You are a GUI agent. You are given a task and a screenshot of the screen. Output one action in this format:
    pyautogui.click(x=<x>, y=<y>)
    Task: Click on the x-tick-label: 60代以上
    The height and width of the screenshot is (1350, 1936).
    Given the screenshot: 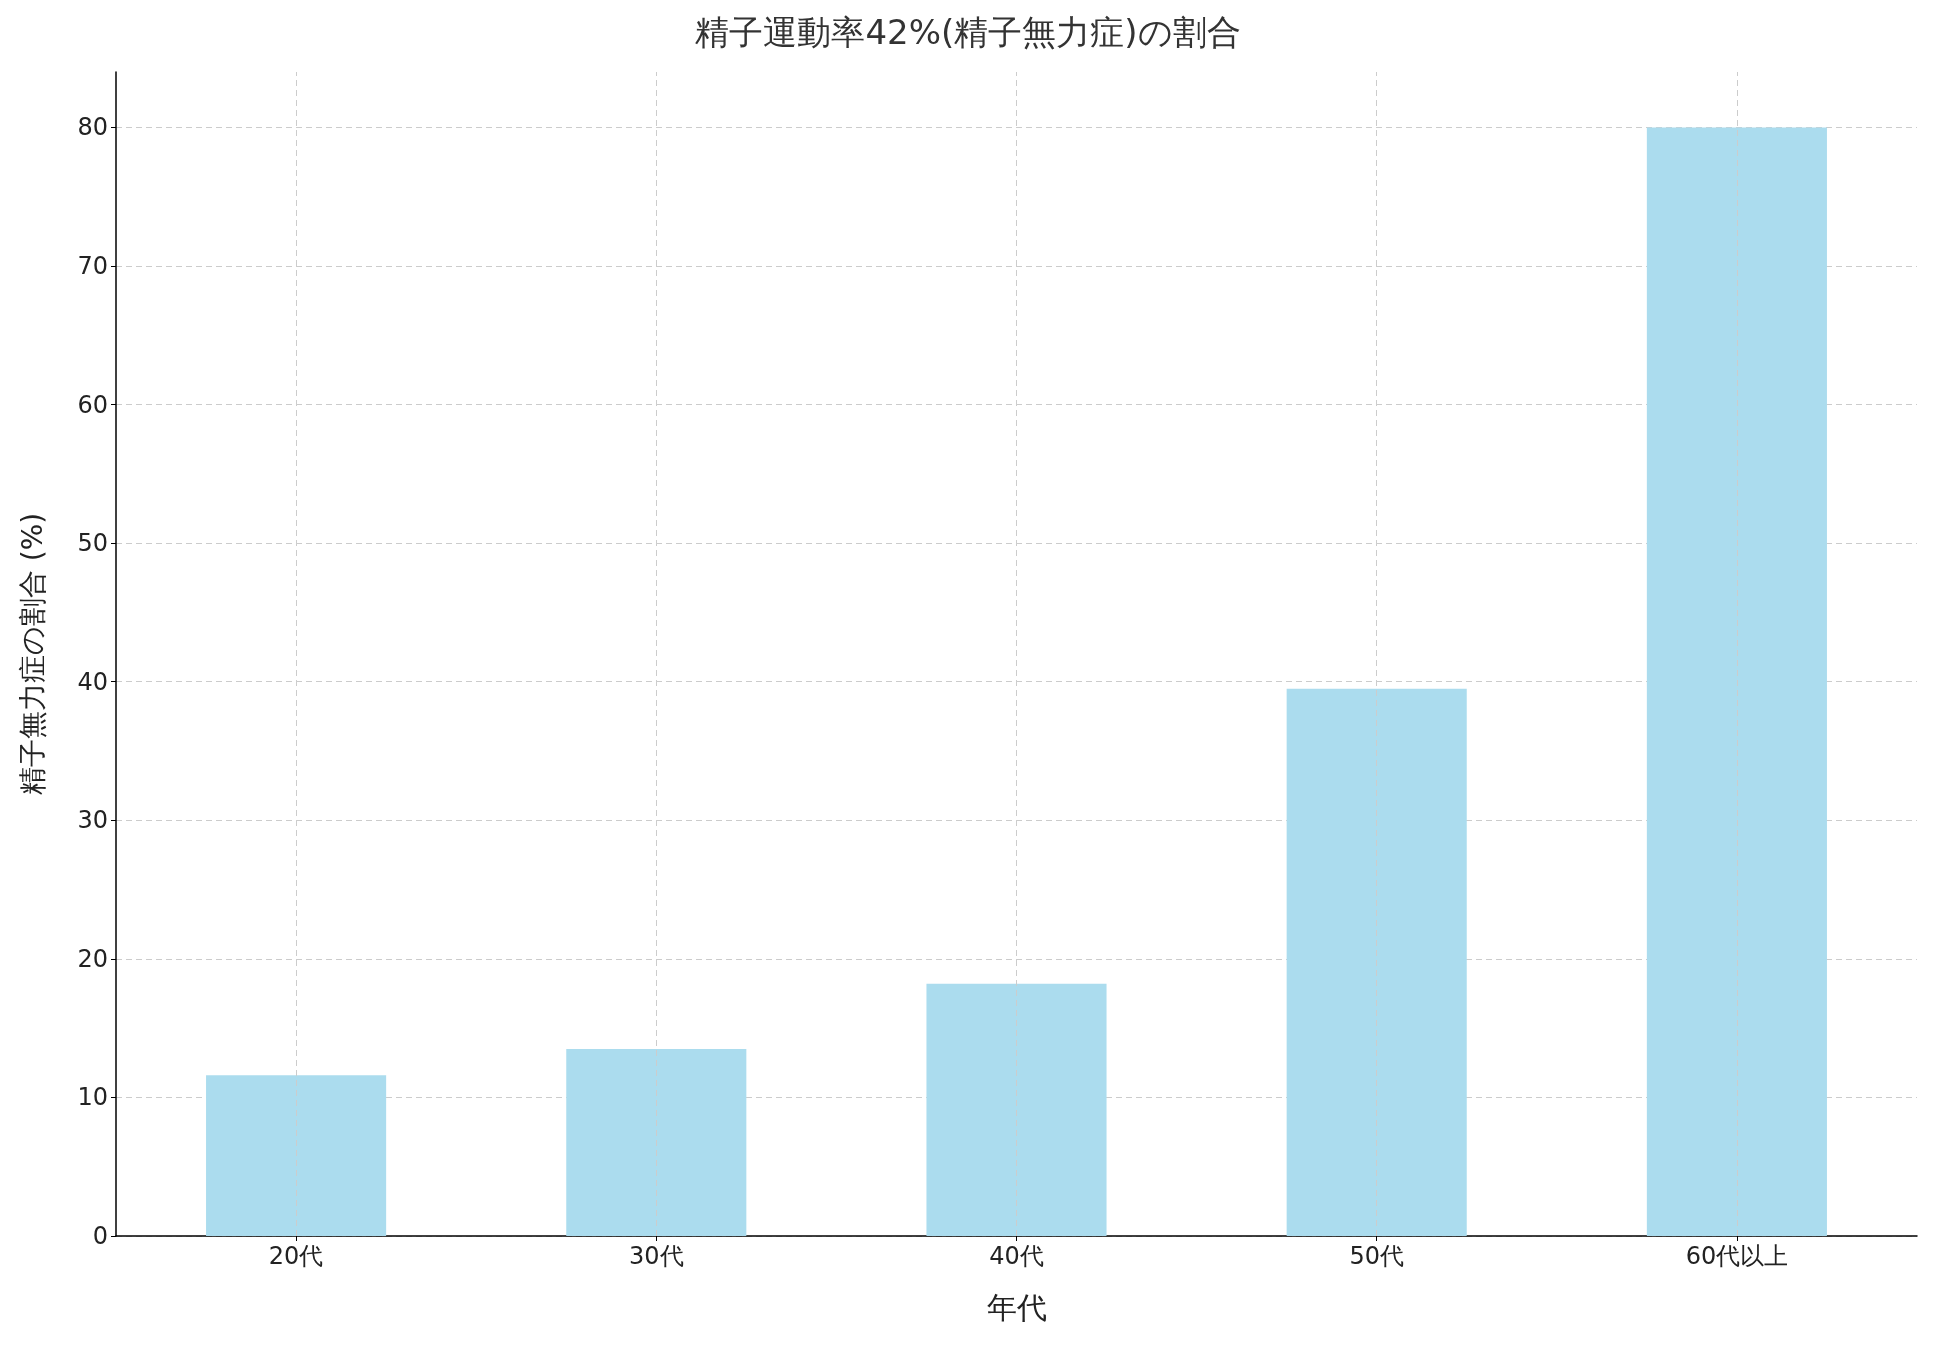 What is the action you would take?
    pyautogui.click(x=1737, y=1256)
    